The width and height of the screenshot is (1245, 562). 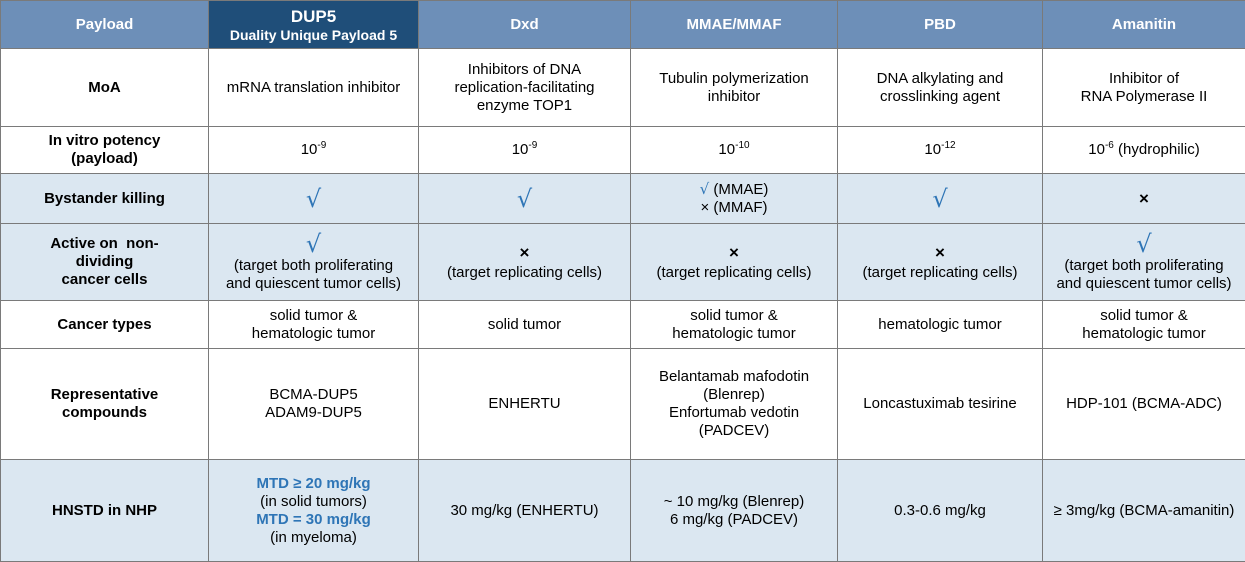 I want to click on dup5-subtitle: Duality Unique Payload 5, so click(x=313, y=35).